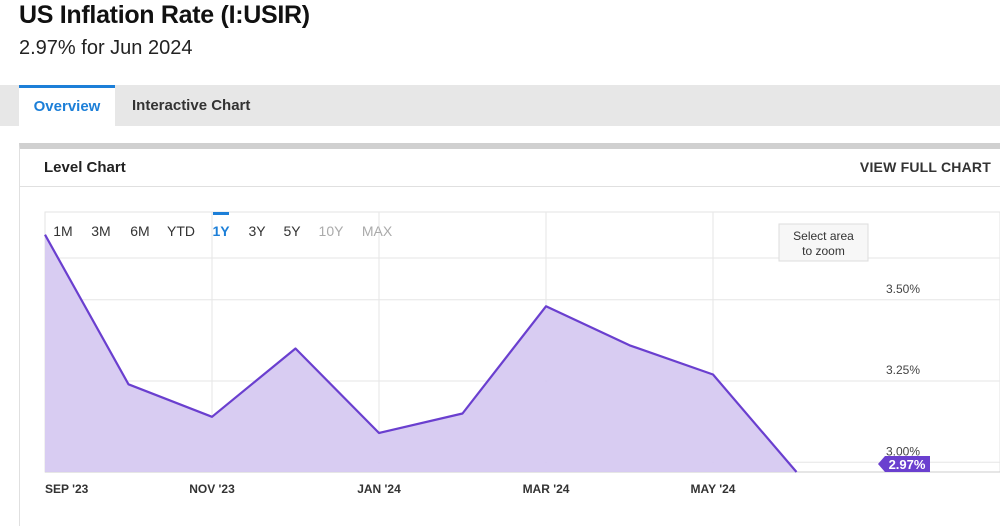 This screenshot has width=1000, height=526. Describe the element at coordinates (67, 105) in the screenshot. I see `tab-overview: Overview` at that location.